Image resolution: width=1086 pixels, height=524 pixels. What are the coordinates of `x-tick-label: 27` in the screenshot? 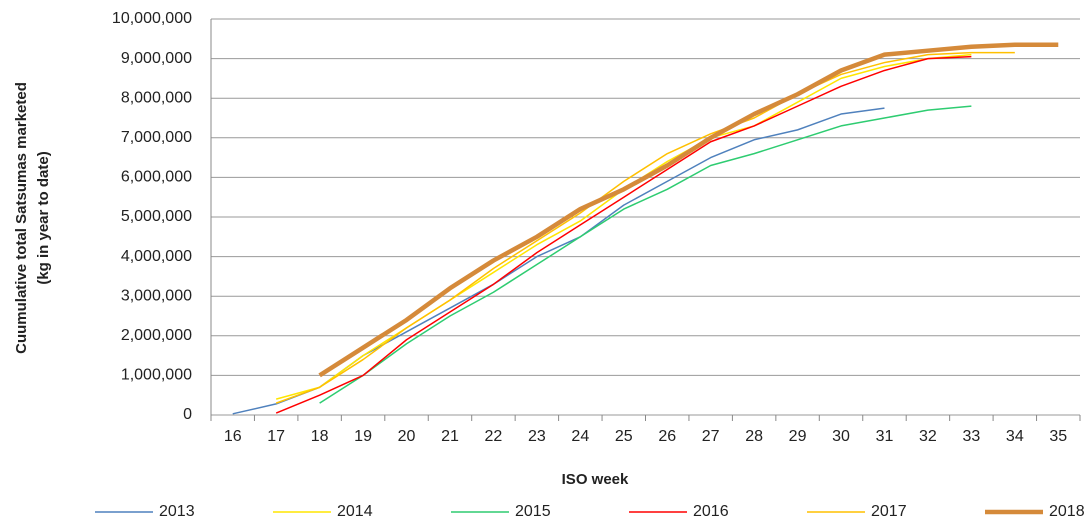 It's located at (711, 436).